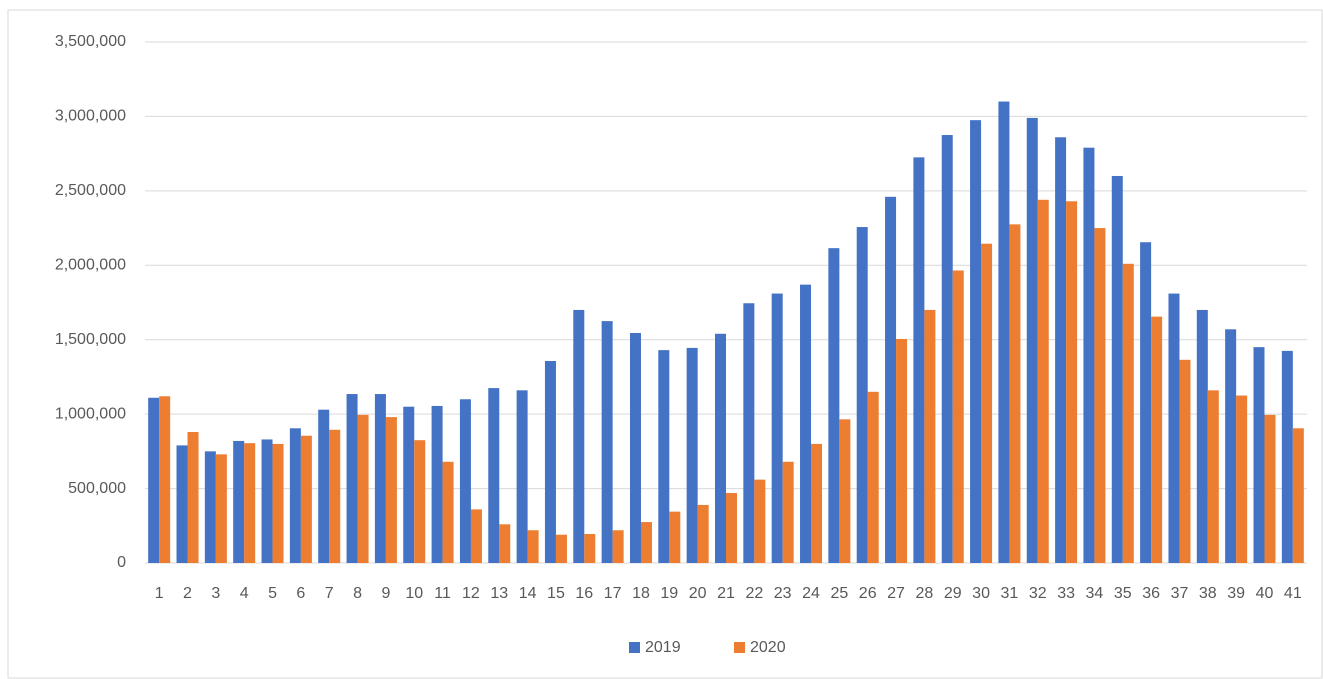 Image resolution: width=1323 pixels, height=679 pixels. Describe the element at coordinates (584, 593) in the screenshot. I see `x-tick-label: 16` at that location.